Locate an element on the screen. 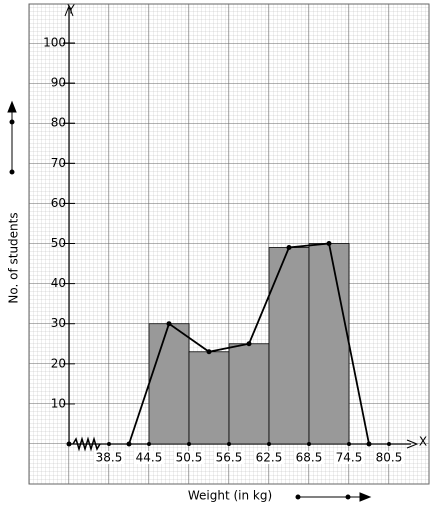  y-title-arrow is located at coordinates (12, 137).